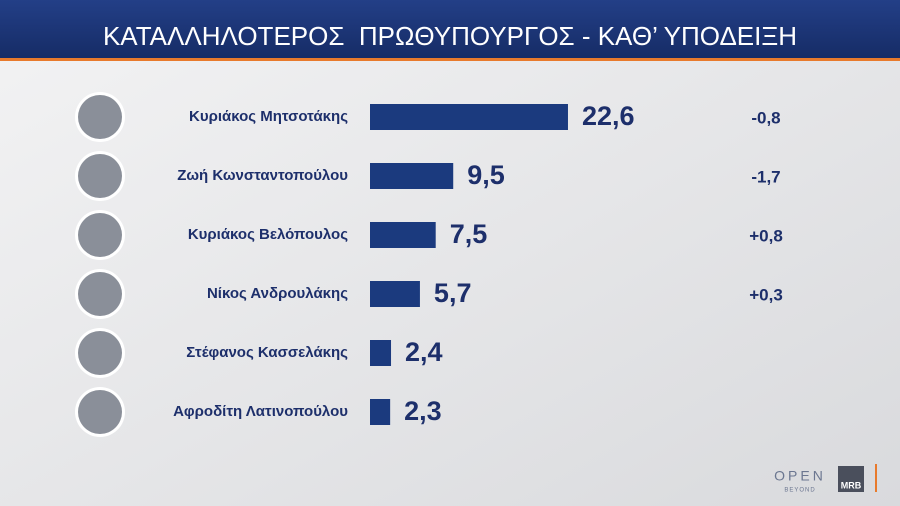 The image size is (900, 506). Describe the element at coordinates (851, 485) in the screenshot. I see `pollster-logo: MRB` at that location.